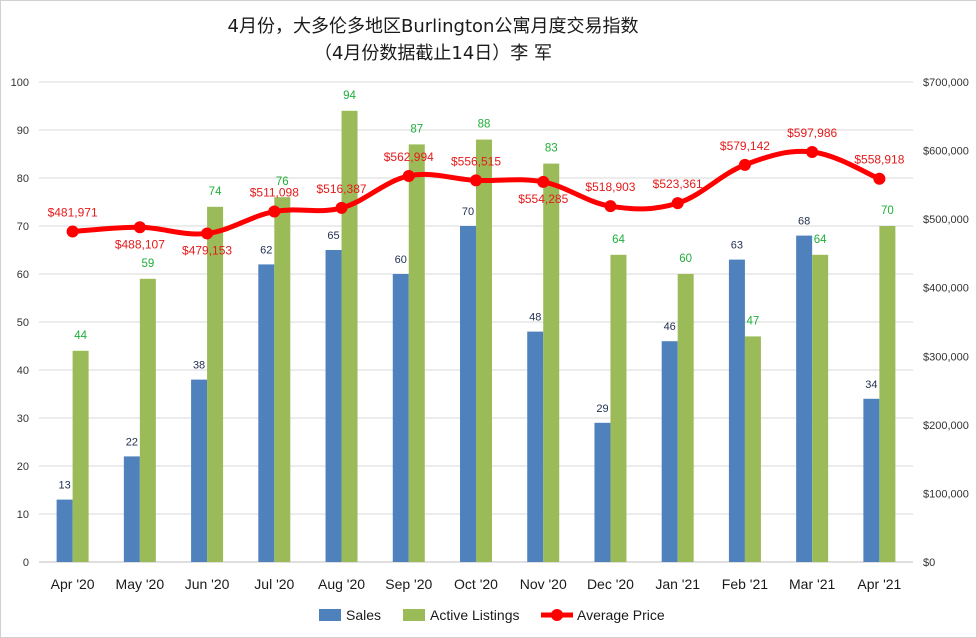 Image resolution: width=977 pixels, height=638 pixels. What do you see at coordinates (610, 187) in the screenshot?
I see `price-value-label: $518,903` at bounding box center [610, 187].